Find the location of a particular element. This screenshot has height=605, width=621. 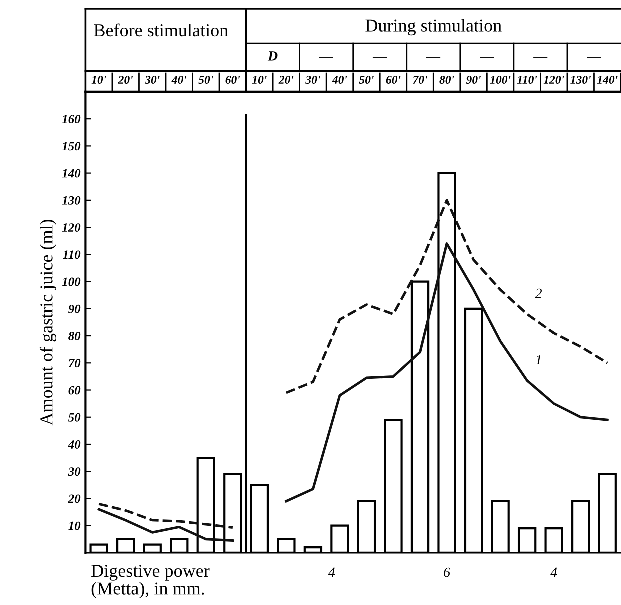

y-tick-label: 90 is located at coordinates (74, 309).